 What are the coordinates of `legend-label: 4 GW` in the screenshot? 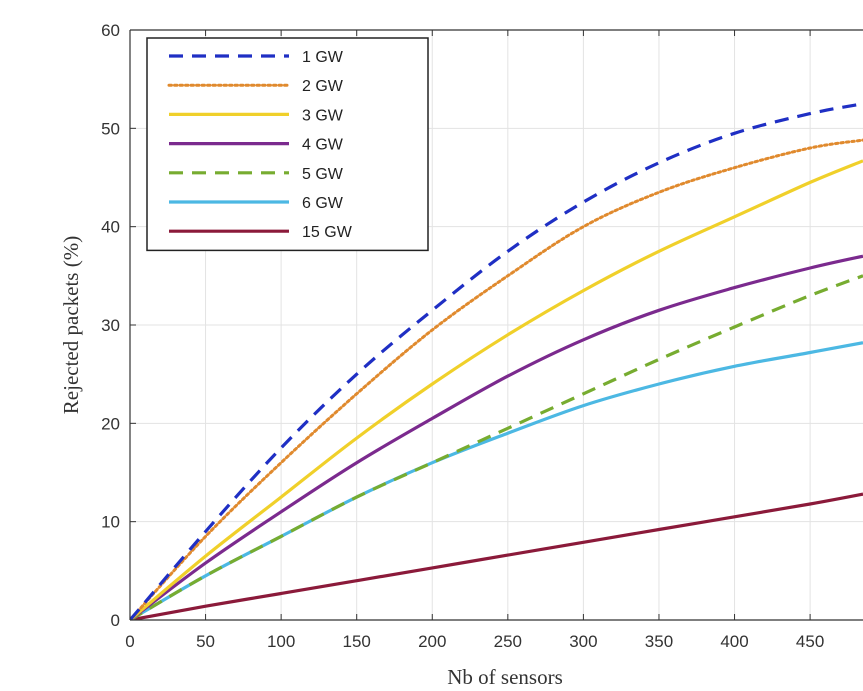 It's located at (323, 145).